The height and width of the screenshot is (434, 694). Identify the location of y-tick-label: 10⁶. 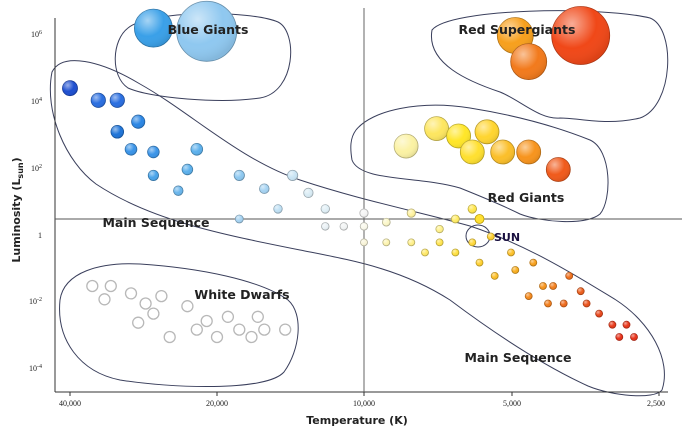
(36, 34).